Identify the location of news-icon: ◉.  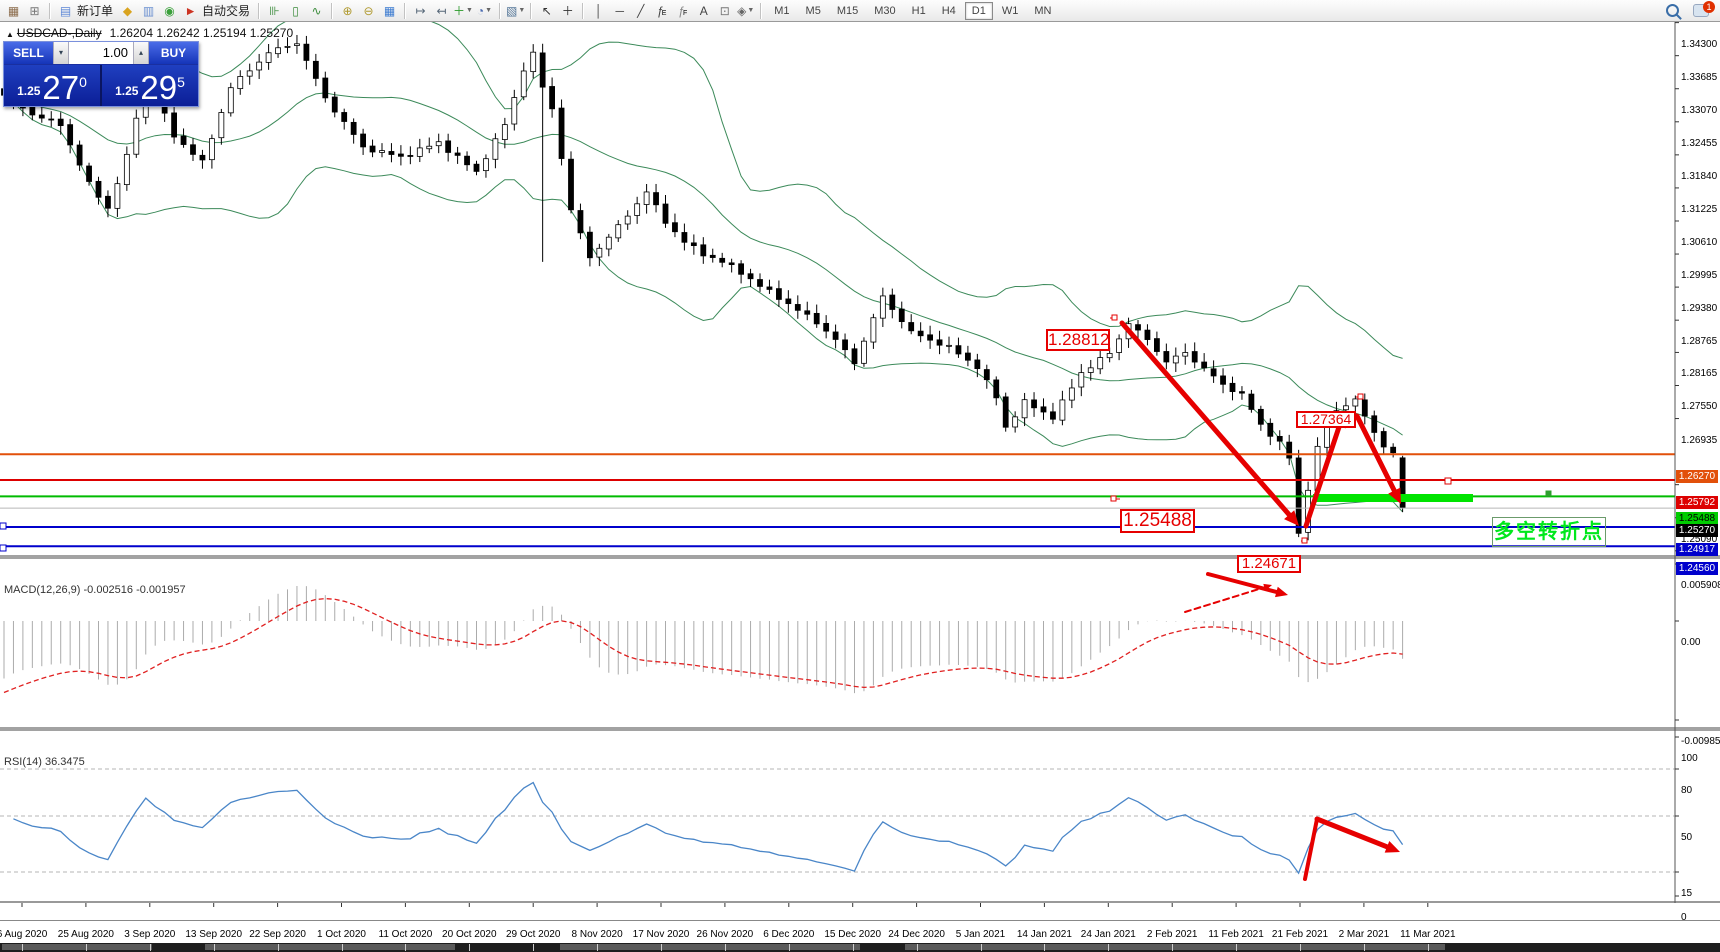
(169, 10).